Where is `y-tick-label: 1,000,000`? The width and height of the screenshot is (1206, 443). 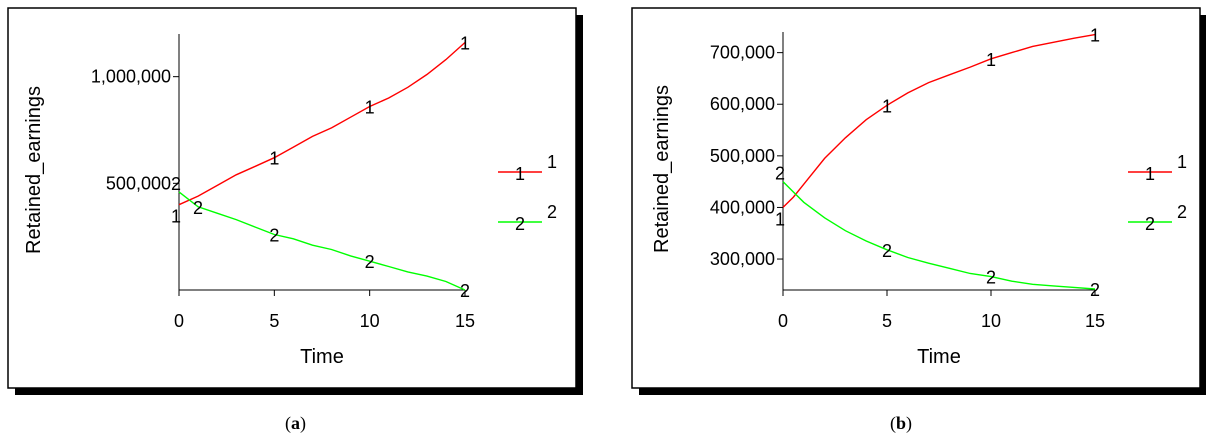 y-tick-label: 1,000,000 is located at coordinates (131, 77).